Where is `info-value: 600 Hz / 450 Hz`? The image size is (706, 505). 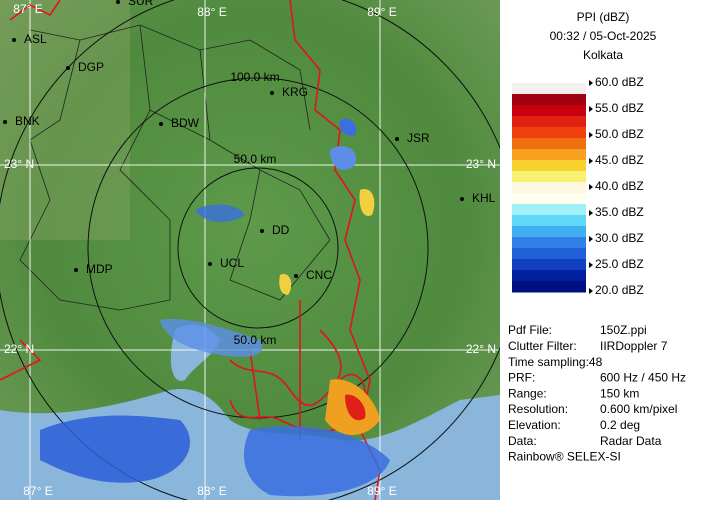
info-value: 600 Hz / 450 Hz is located at coordinates (643, 378).